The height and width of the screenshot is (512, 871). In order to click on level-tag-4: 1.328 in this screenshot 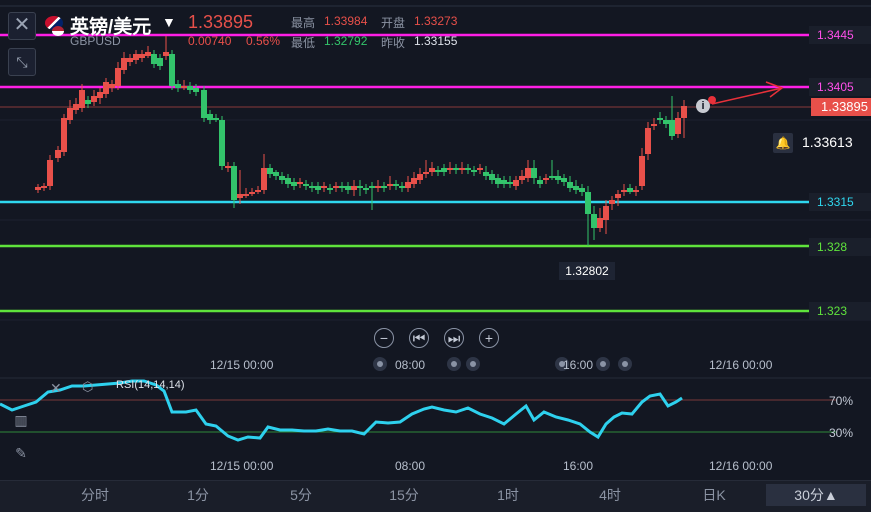, I will do `click(840, 247)`.